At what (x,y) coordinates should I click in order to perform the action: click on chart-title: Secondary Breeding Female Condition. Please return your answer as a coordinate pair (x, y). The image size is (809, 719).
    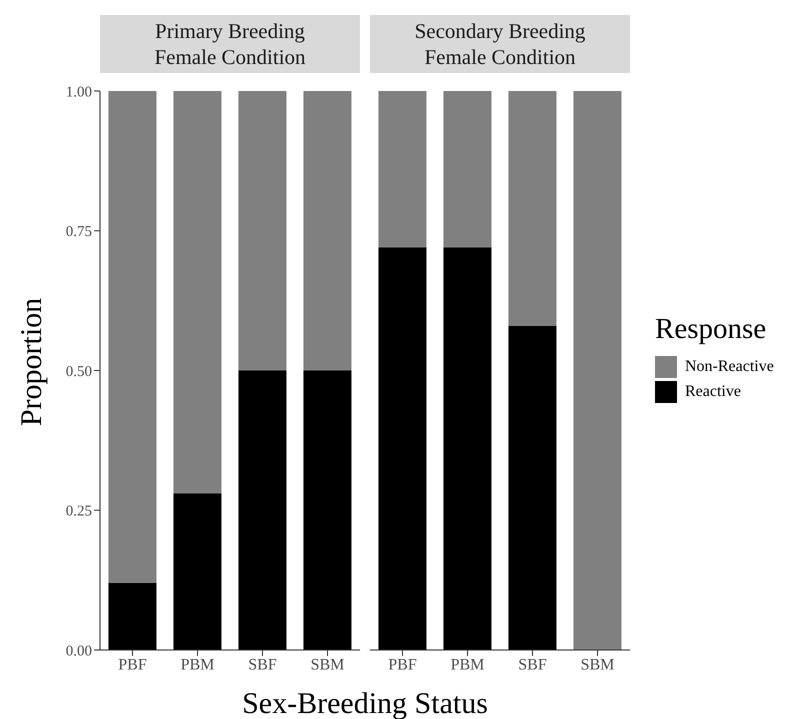
    Looking at the image, I should click on (500, 44).